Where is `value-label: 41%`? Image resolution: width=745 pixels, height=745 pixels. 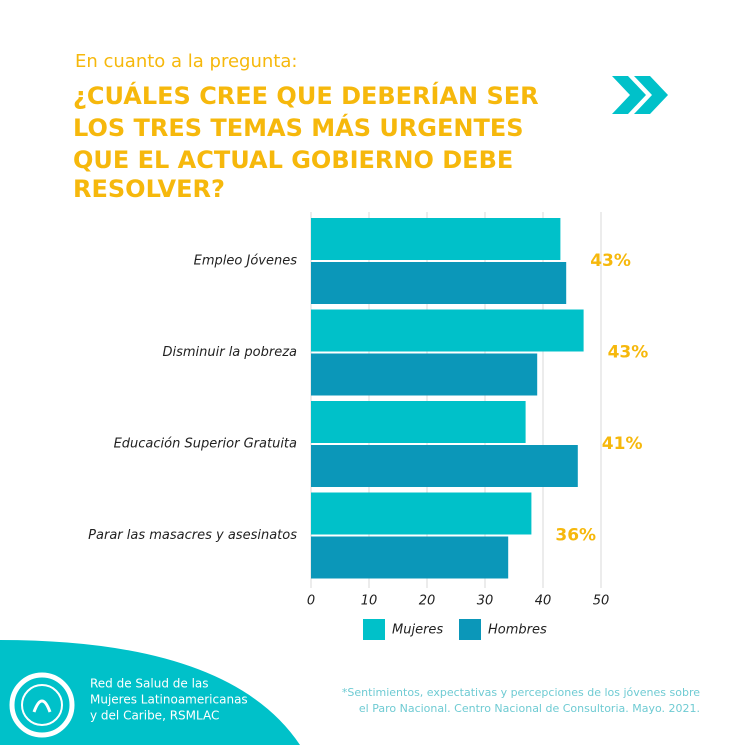
value-label: 41% is located at coordinates (622, 444).